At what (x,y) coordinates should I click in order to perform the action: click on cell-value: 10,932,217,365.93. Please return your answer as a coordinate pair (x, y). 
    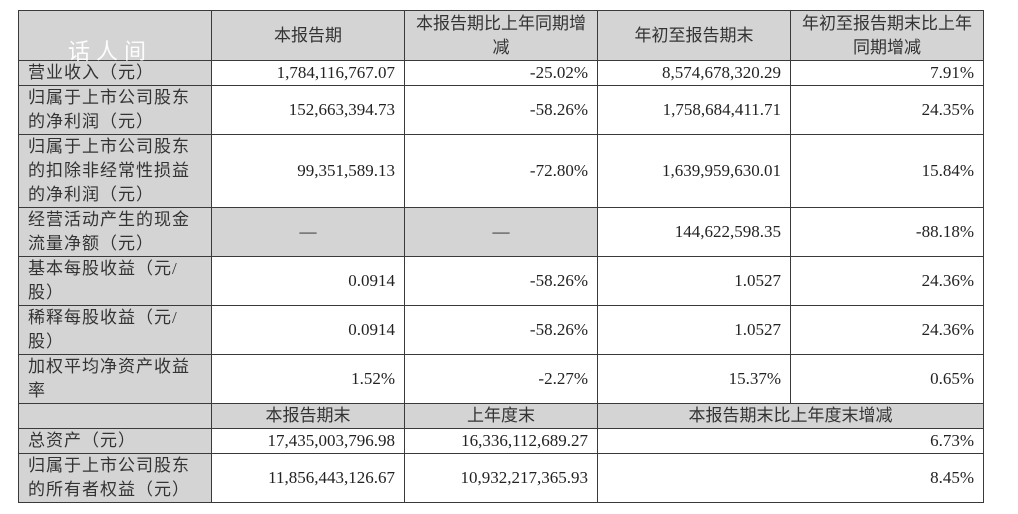
    Looking at the image, I should click on (501, 478).